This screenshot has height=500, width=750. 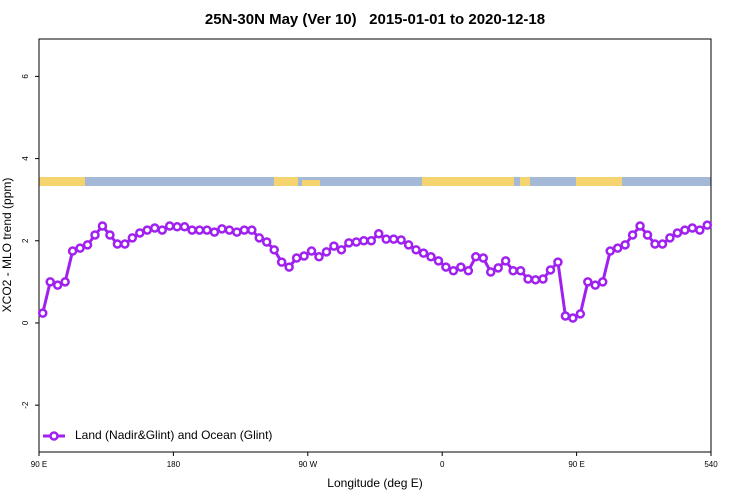 I want to click on x-tick-label: 180, so click(x=174, y=464).